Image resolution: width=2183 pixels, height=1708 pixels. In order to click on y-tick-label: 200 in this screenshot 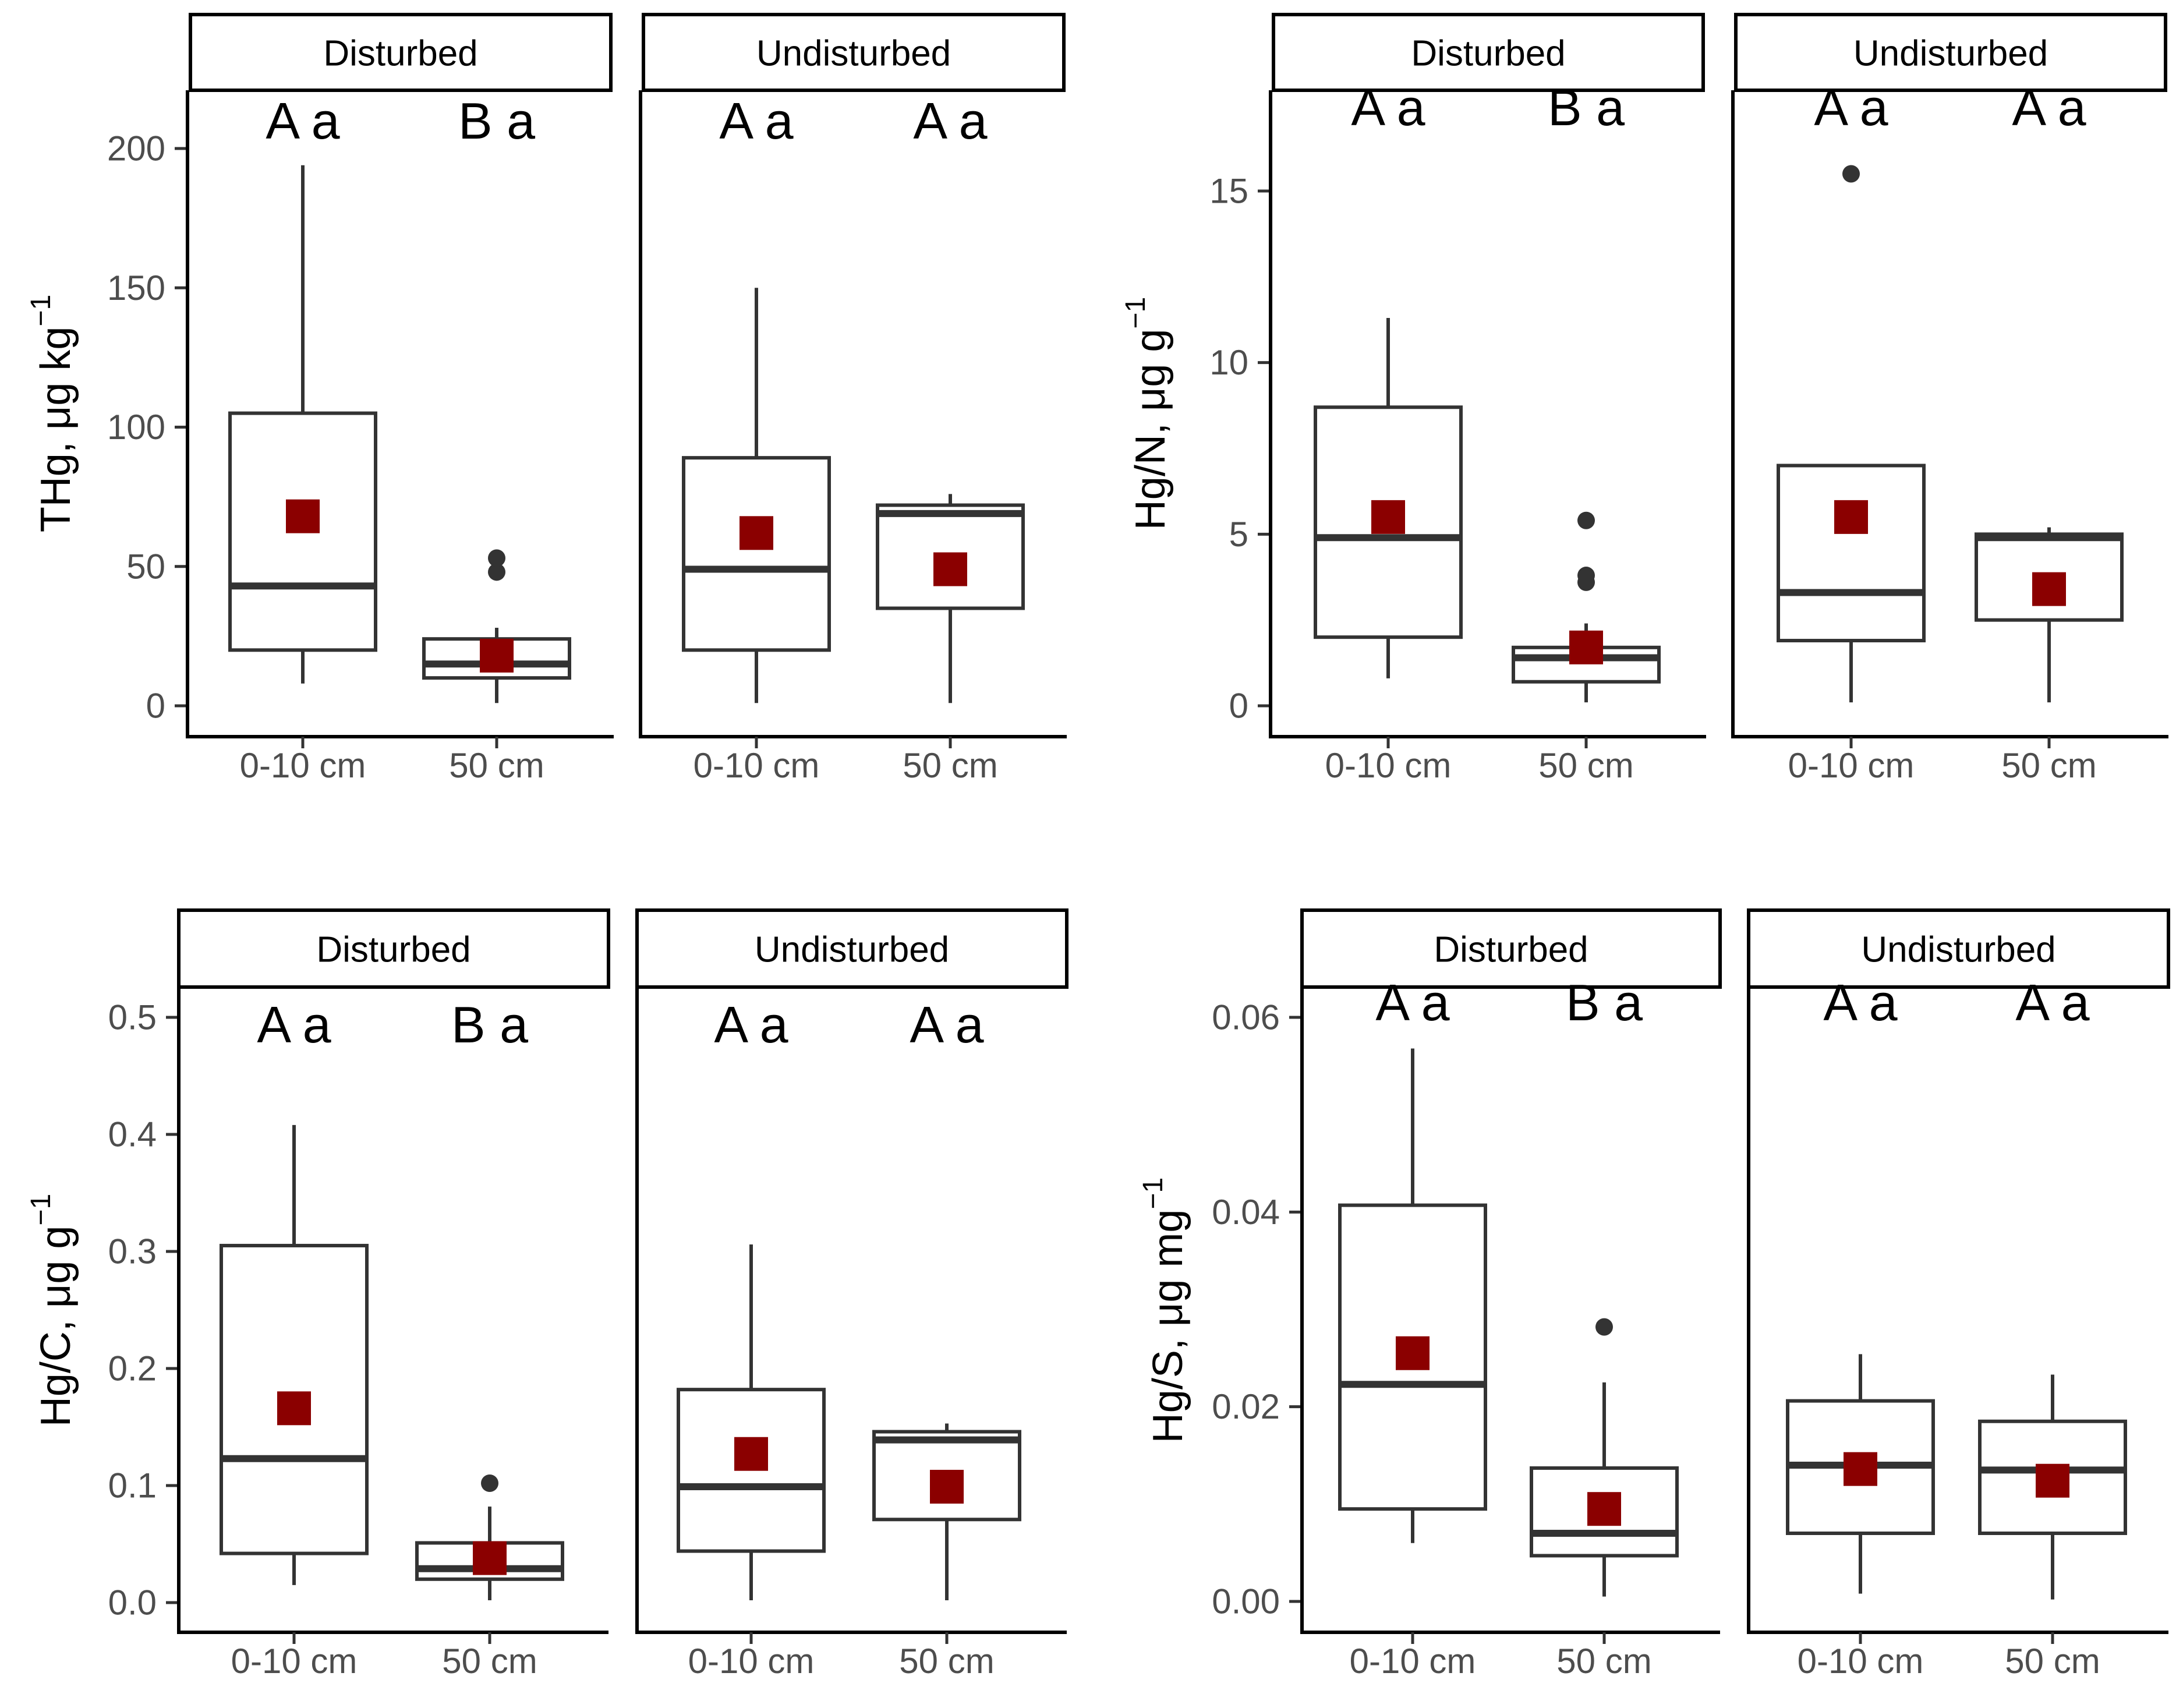, I will do `click(136, 148)`.